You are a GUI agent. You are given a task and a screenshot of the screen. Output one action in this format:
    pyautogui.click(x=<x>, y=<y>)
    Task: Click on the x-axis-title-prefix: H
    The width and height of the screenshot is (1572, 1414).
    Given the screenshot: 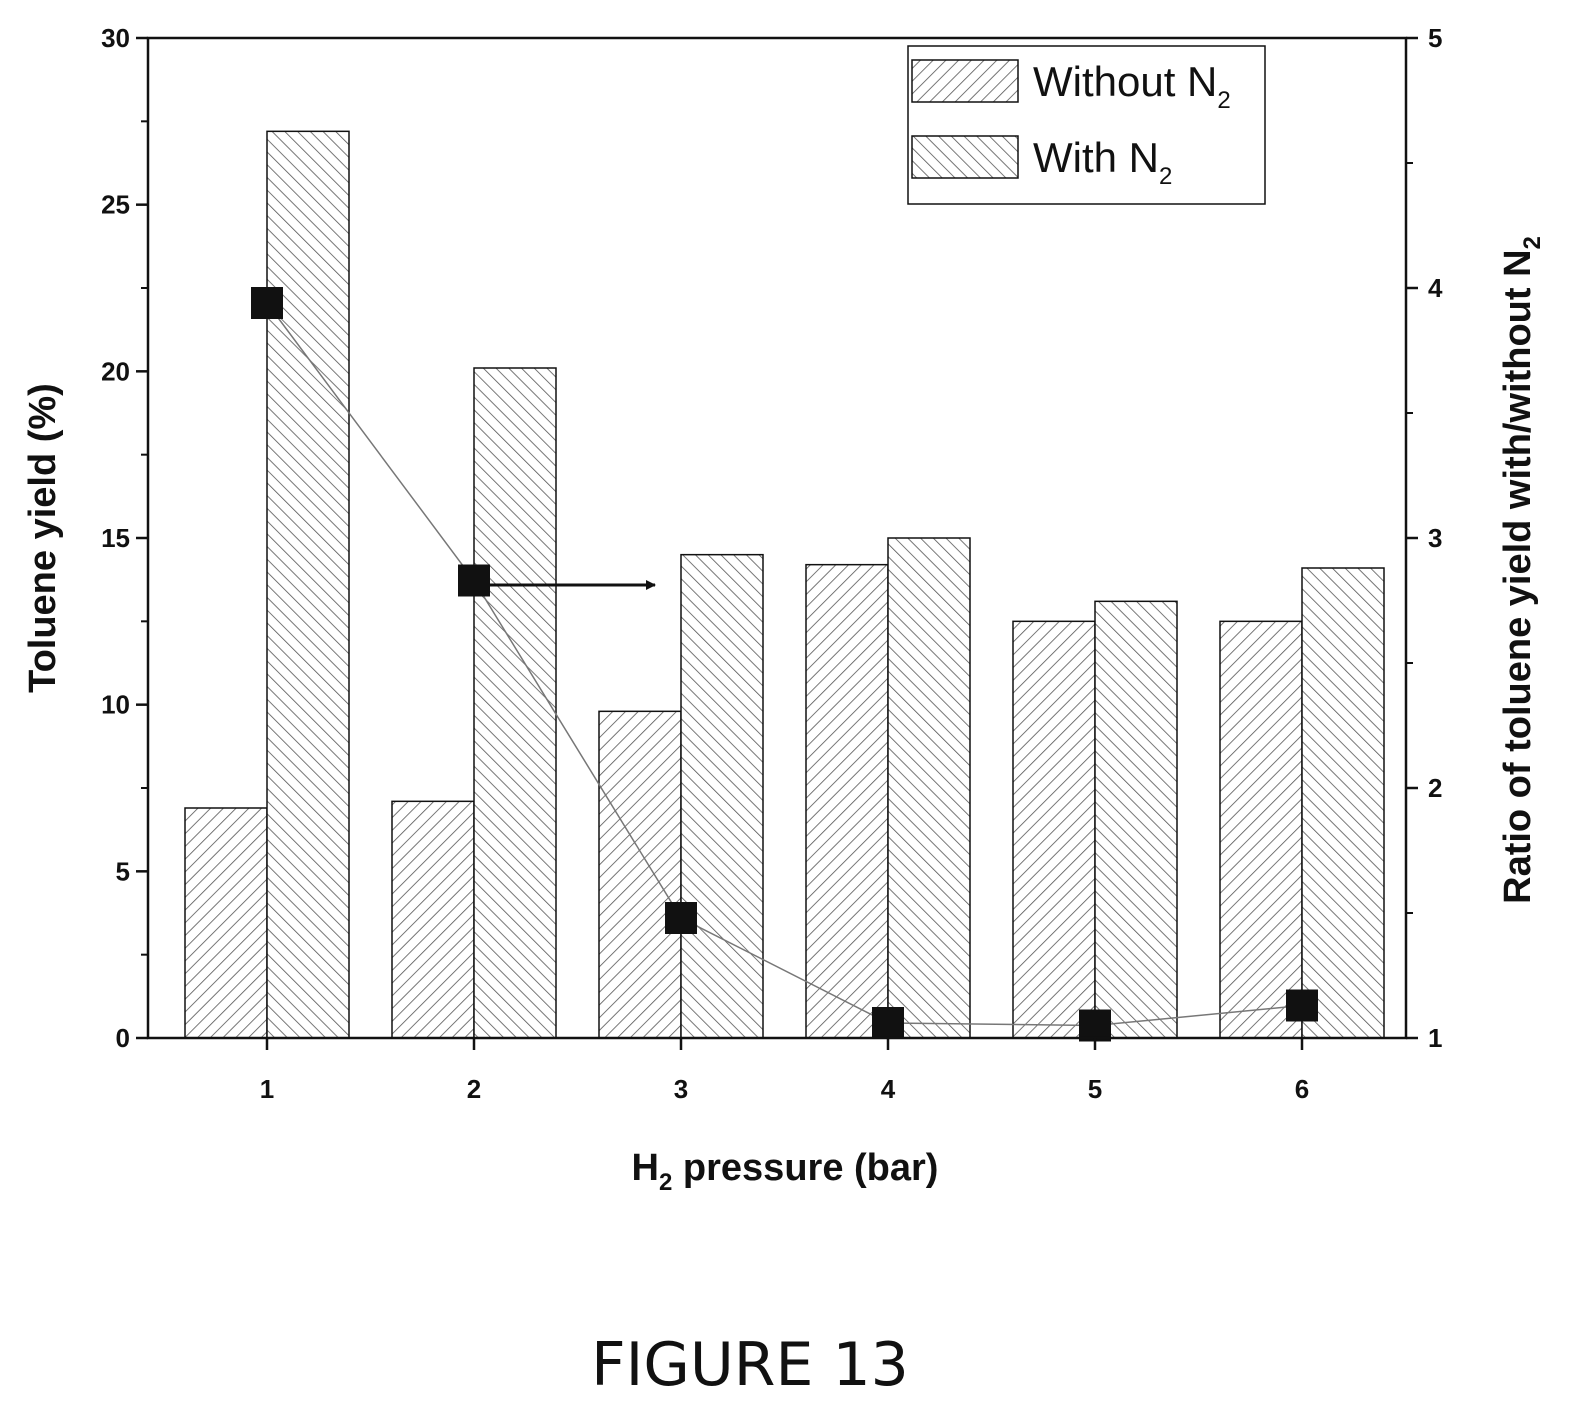 What is the action you would take?
    pyautogui.click(x=645, y=1168)
    